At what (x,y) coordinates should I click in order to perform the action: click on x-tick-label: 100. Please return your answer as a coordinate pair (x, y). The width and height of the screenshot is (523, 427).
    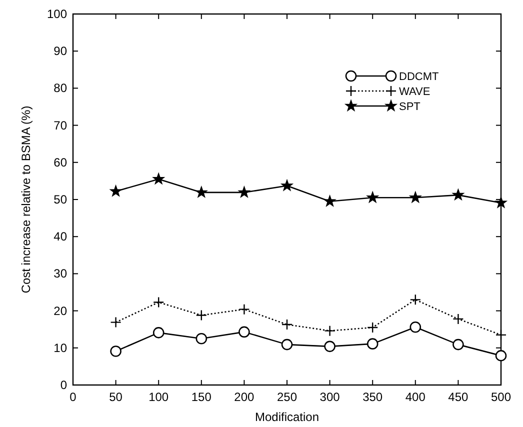
    Looking at the image, I should click on (158, 397).